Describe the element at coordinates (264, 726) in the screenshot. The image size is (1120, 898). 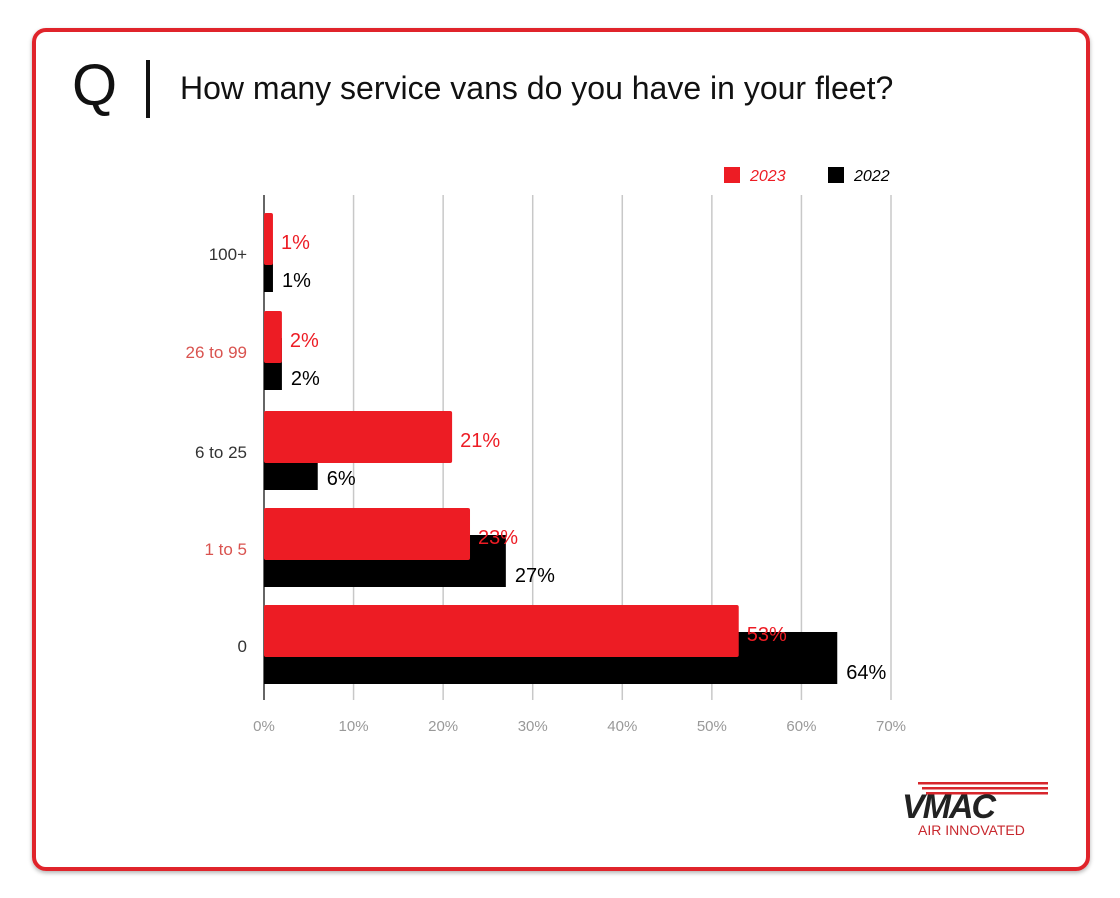
I see `x-tick-label: 0%` at that location.